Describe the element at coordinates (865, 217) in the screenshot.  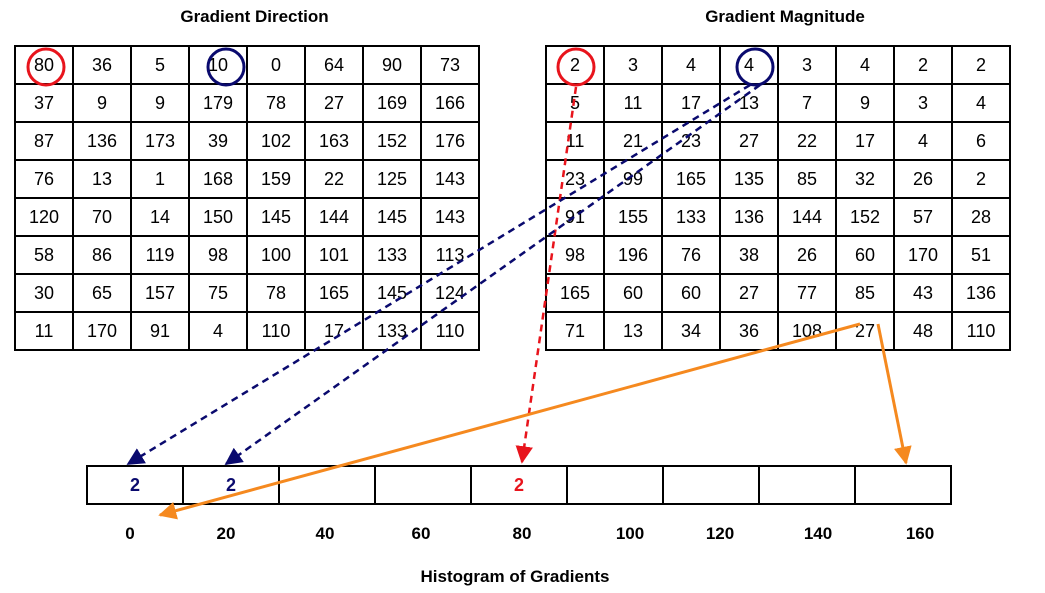
I see `magnitude-cell: 152` at that location.